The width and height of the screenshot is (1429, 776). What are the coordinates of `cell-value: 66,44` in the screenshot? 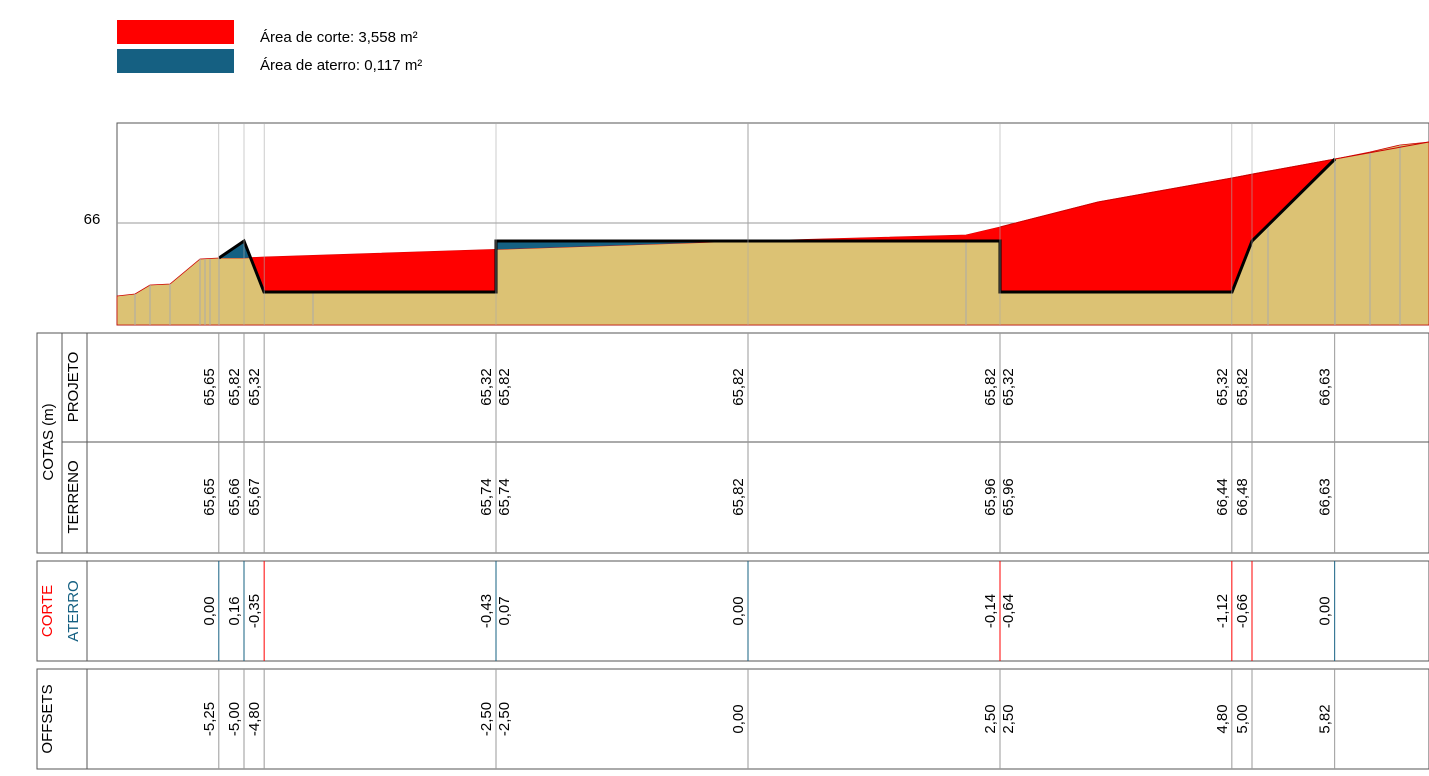 It's located at (1222, 497).